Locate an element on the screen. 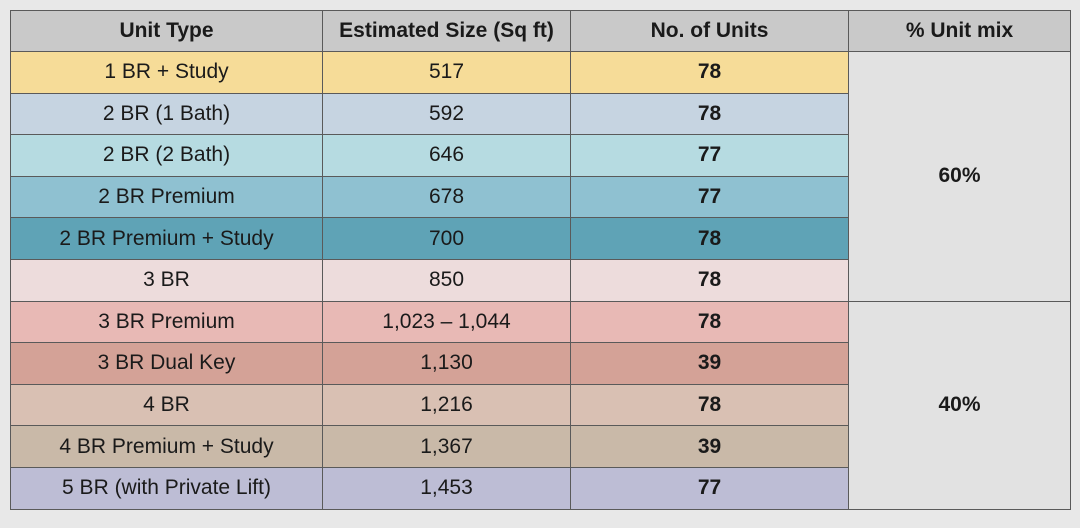 The image size is (1080, 528). unit-type: 2 BR Premium is located at coordinates (166, 197).